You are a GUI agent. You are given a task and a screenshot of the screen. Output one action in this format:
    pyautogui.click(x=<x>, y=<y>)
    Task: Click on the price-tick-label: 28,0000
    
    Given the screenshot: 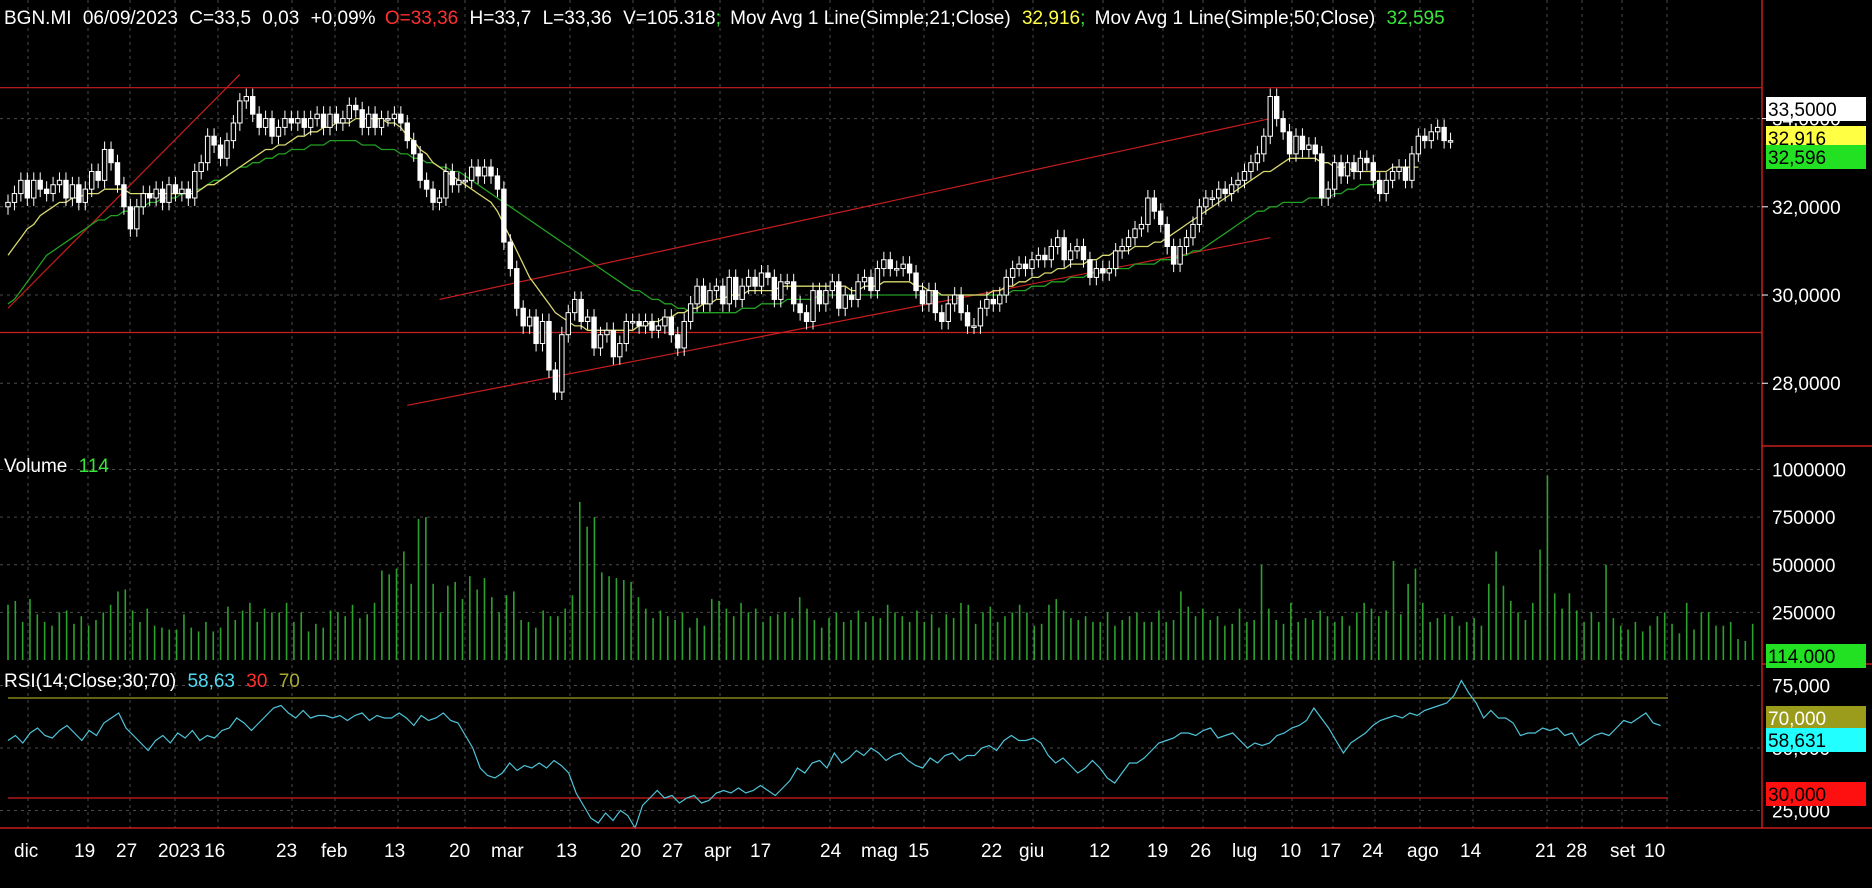 What is the action you would take?
    pyautogui.click(x=1806, y=384)
    